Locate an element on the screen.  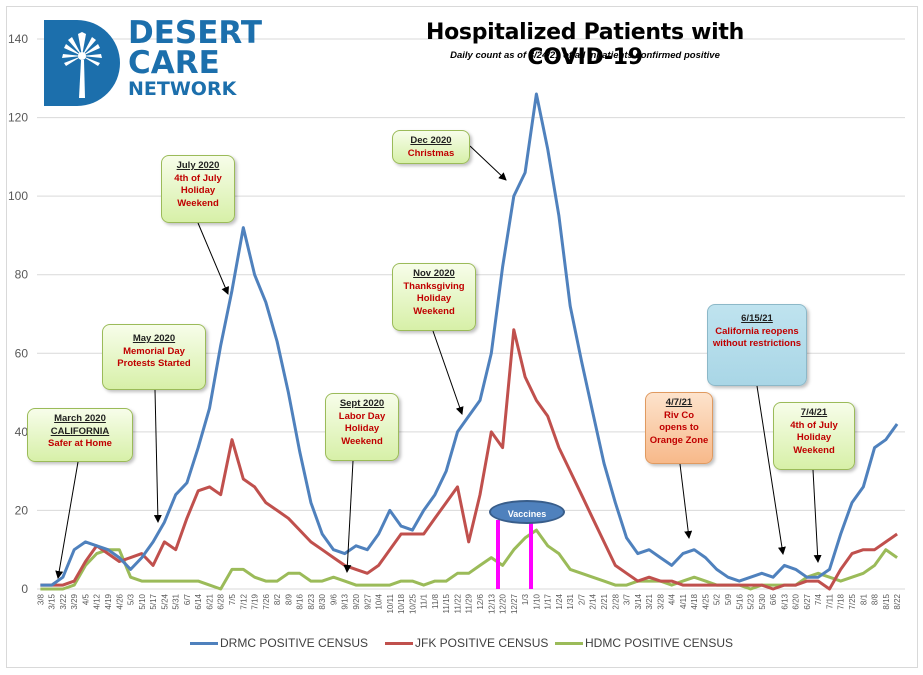
annotation-heading: Nov 2020 is located at coordinates (434, 273).